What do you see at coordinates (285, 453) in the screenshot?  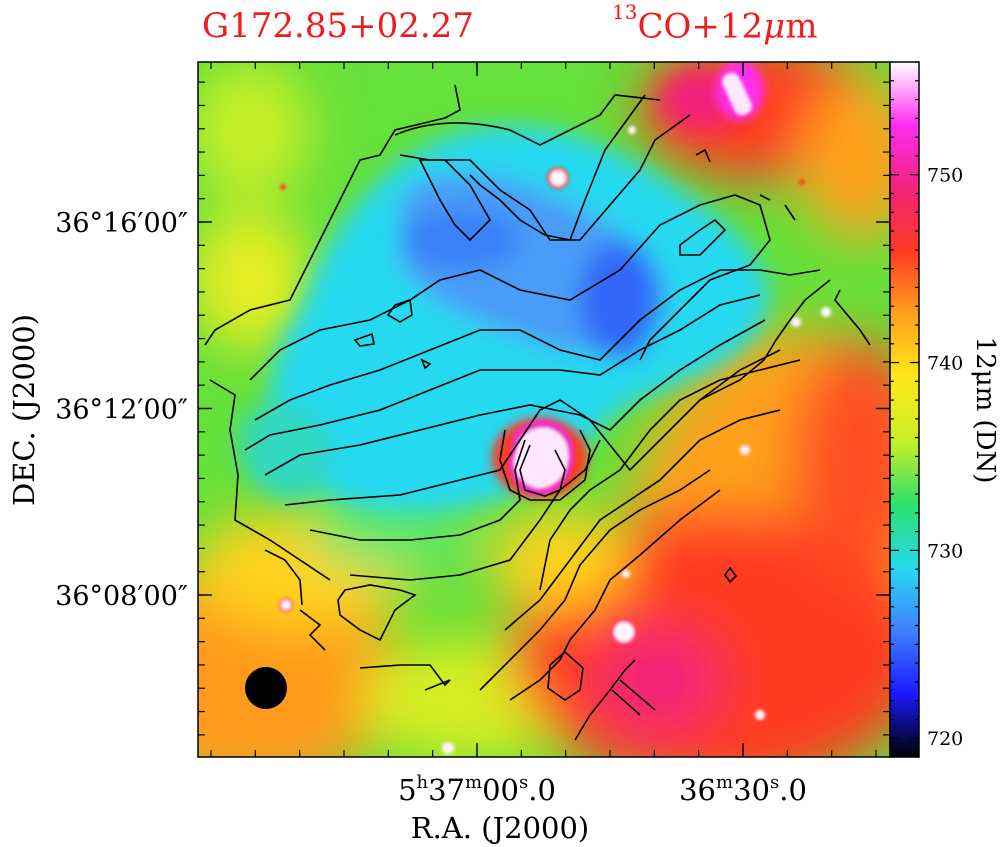 I see `region-cyan-west` at bounding box center [285, 453].